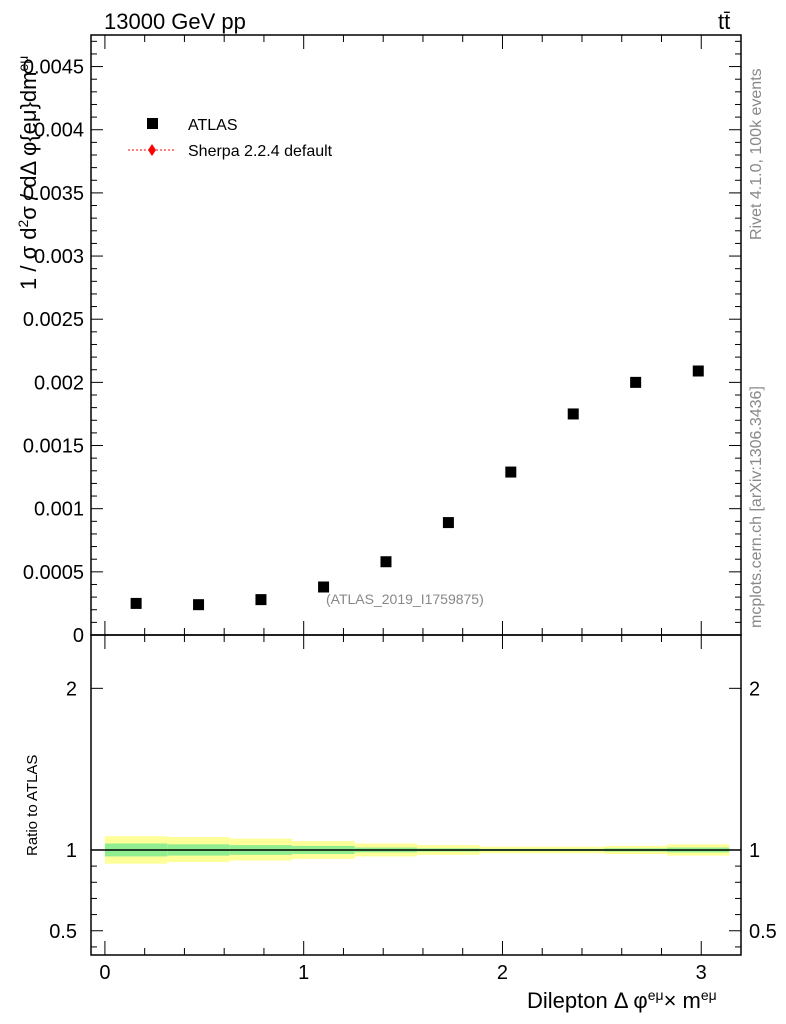  What do you see at coordinates (756, 154) in the screenshot?
I see `rivet-version-label: Rivet 4.1.0, 100k events` at bounding box center [756, 154].